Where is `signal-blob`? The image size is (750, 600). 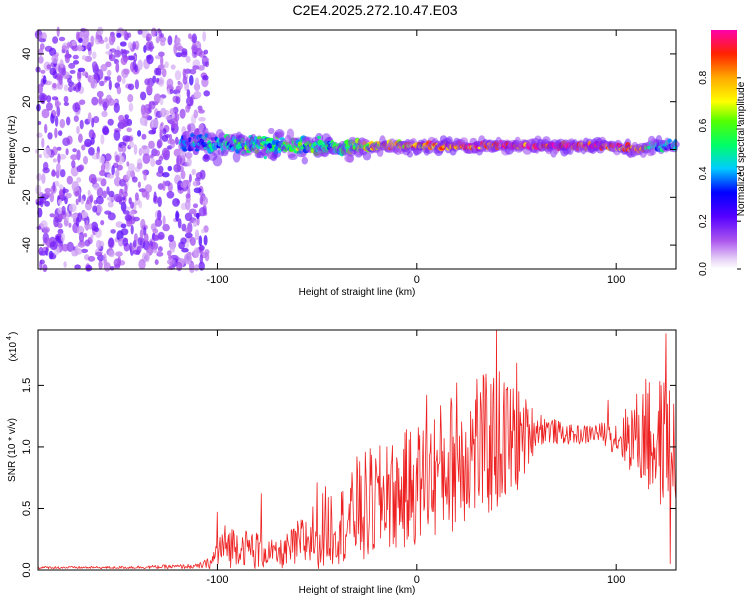 signal-blob is located at coordinates (367, 156).